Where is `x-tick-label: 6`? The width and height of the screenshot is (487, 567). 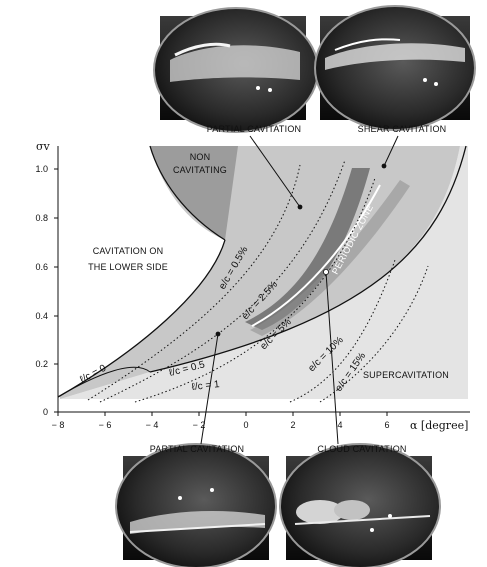 x-tick-label: 6 is located at coordinates (386, 425).